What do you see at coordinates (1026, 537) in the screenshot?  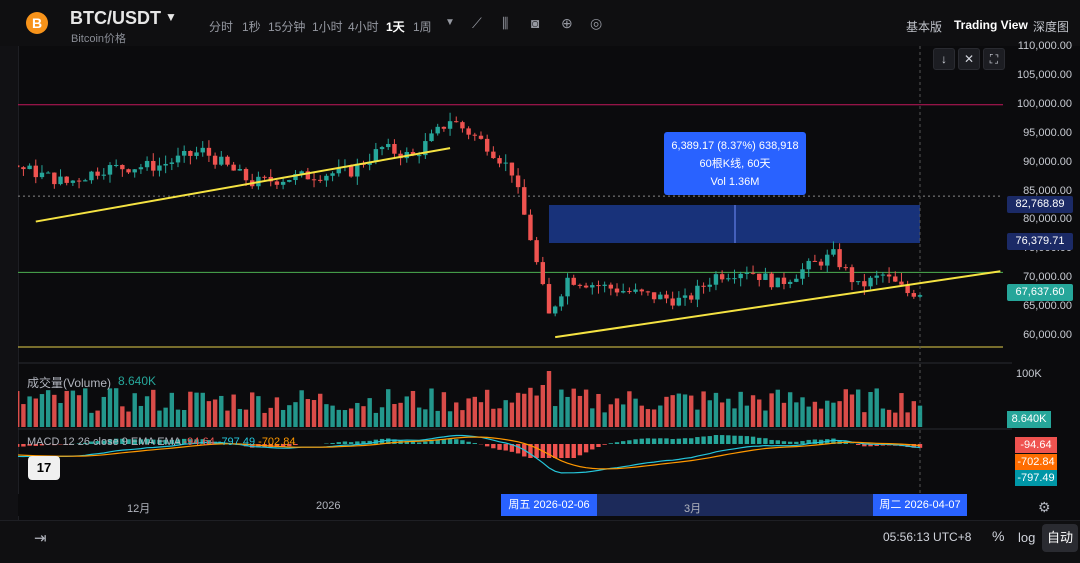 I see `log-scale-toggle: log` at bounding box center [1026, 537].